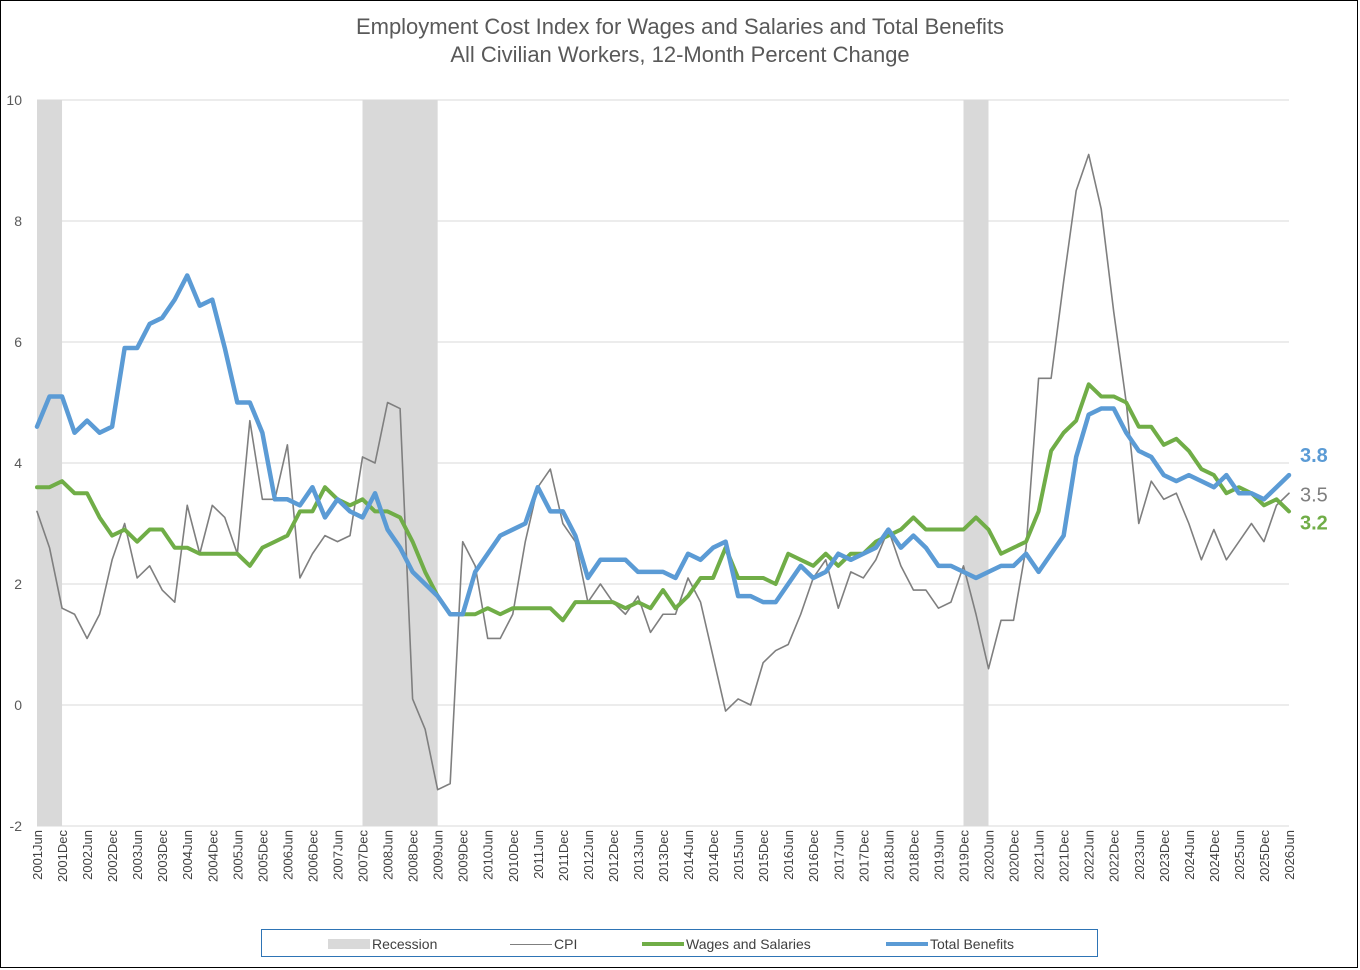 This screenshot has width=1360, height=970. I want to click on x-tick-label: 2024Jun, so click(1189, 855).